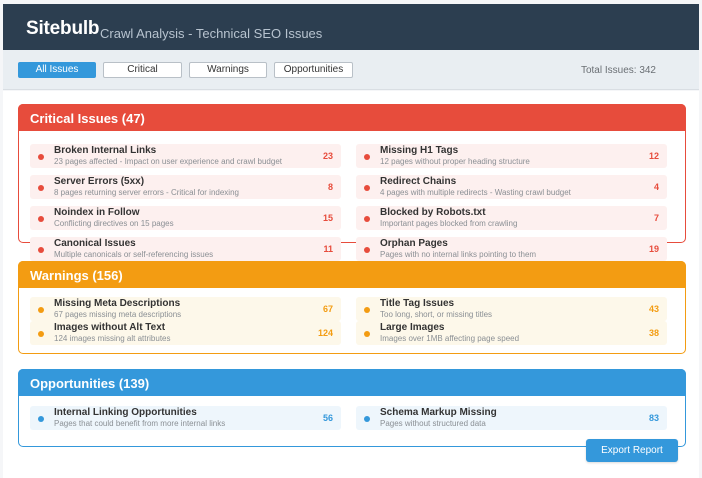 This screenshot has width=702, height=478. Describe the element at coordinates (412, 327) in the screenshot. I see `issue-title: Large Images` at that location.